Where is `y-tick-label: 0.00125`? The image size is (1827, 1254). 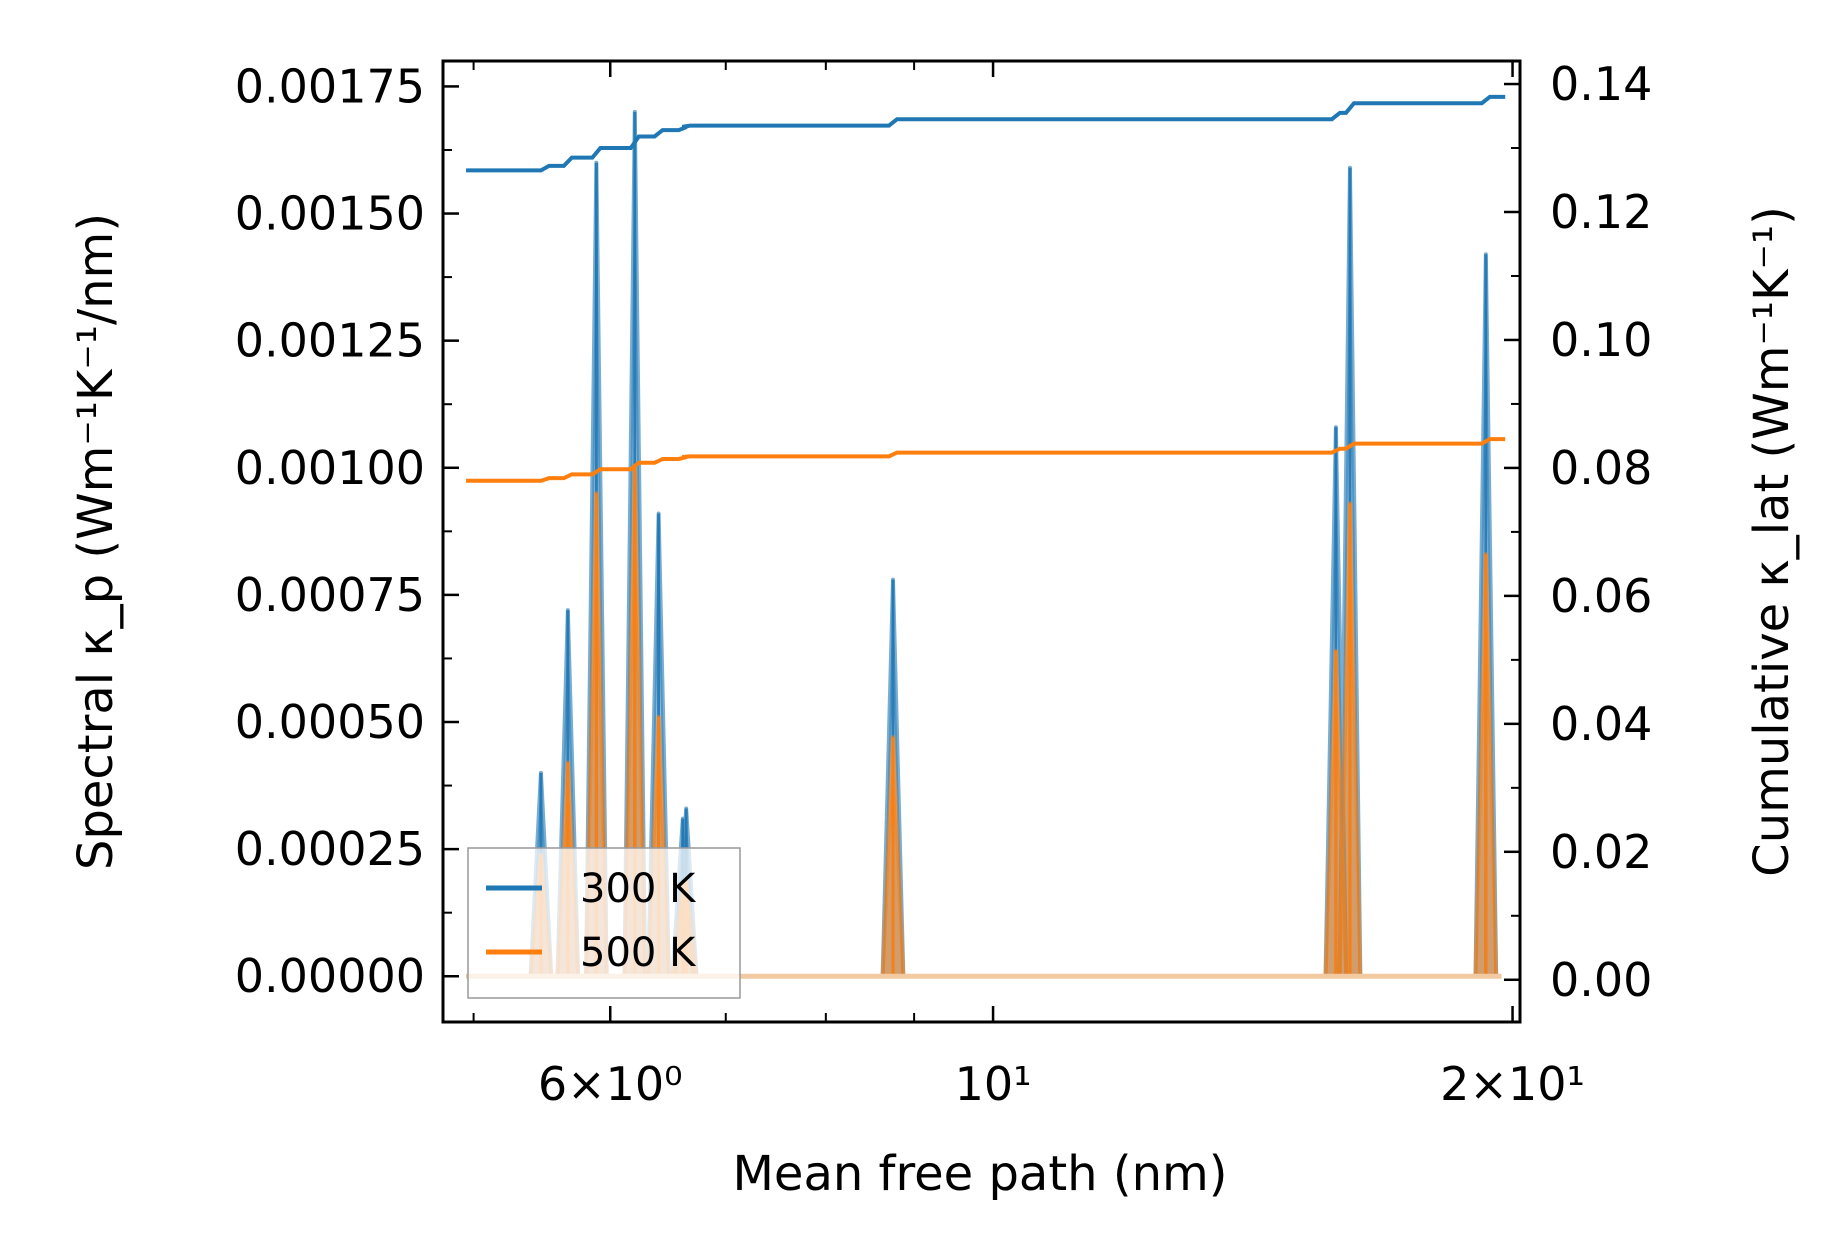
y-tick-label: 0.00125 is located at coordinates (330, 341).